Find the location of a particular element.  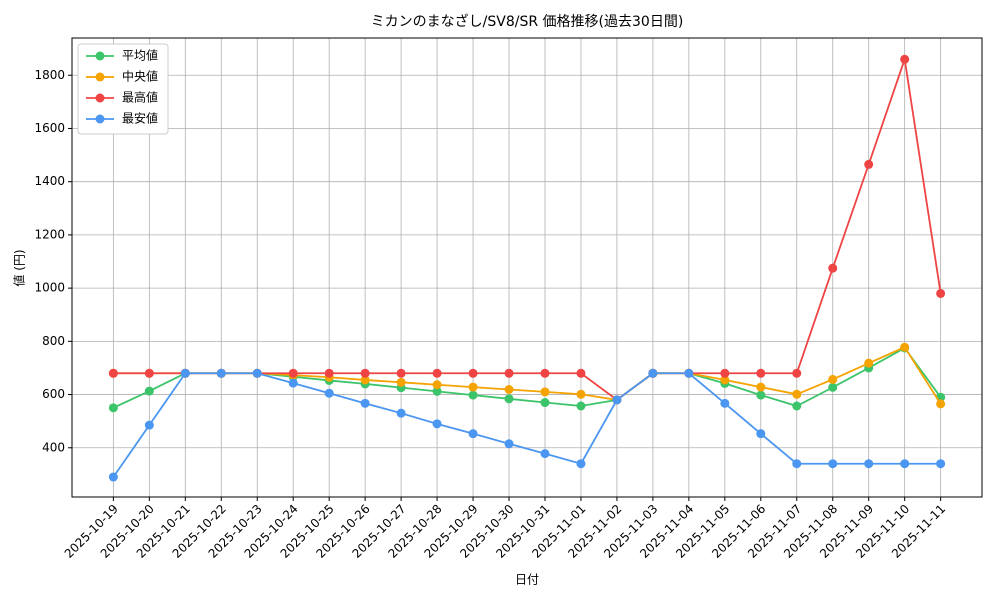

legend-label: 平均値 is located at coordinates (140, 55).